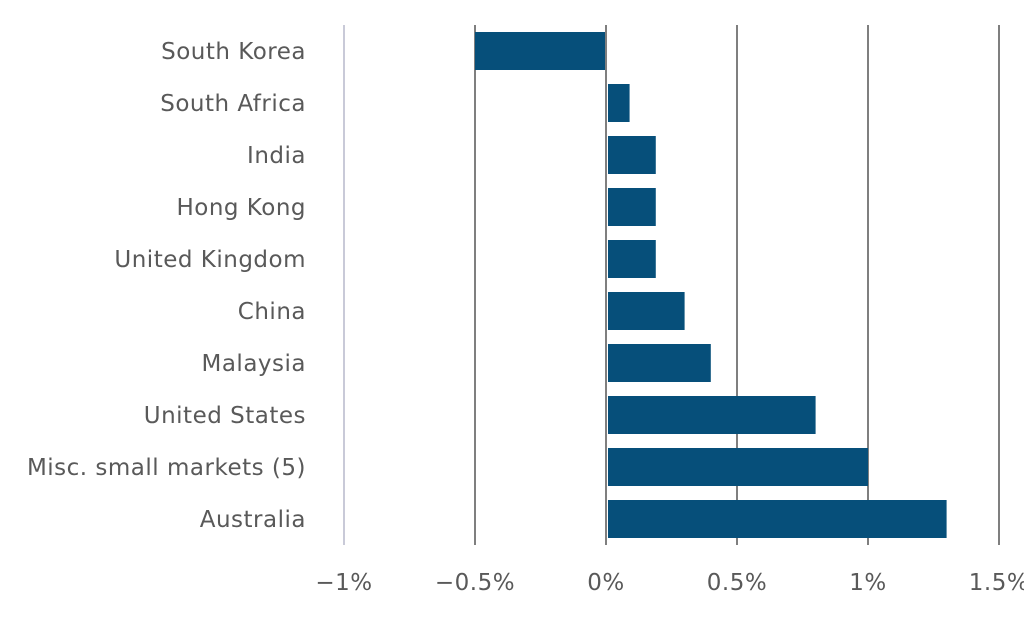  I want to click on x-tick-label: 0%, so click(606, 583).